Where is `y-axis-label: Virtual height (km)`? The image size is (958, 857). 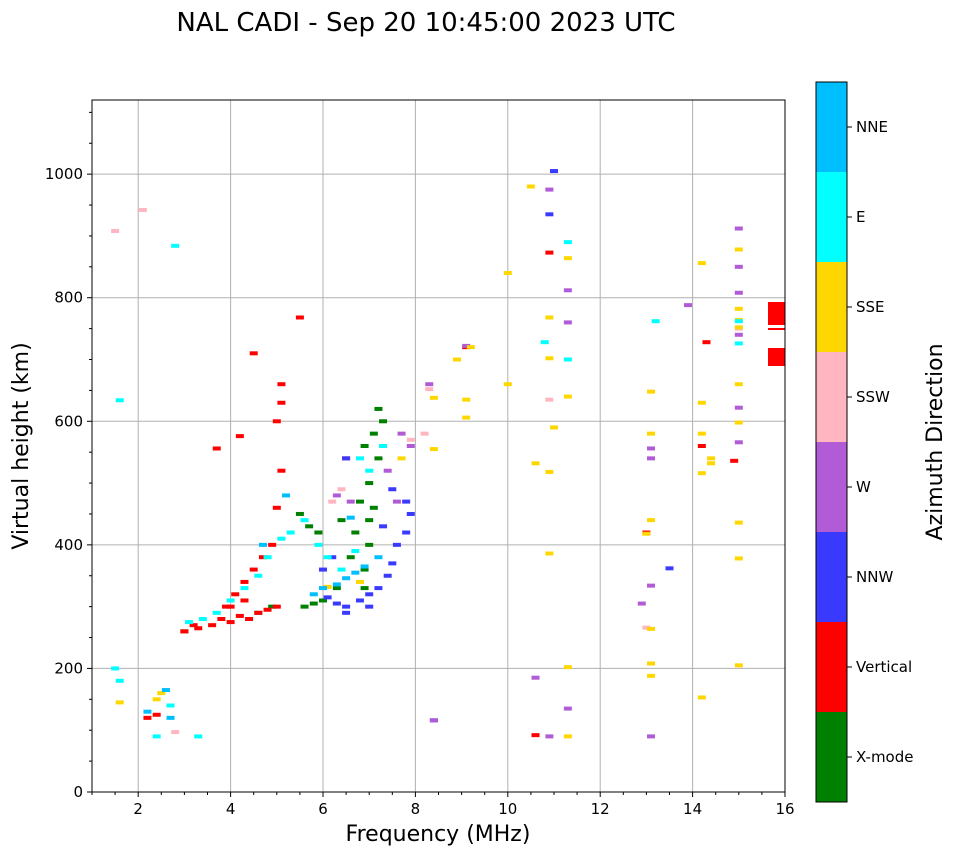
y-axis-label: Virtual height (km) is located at coordinates (21, 445).